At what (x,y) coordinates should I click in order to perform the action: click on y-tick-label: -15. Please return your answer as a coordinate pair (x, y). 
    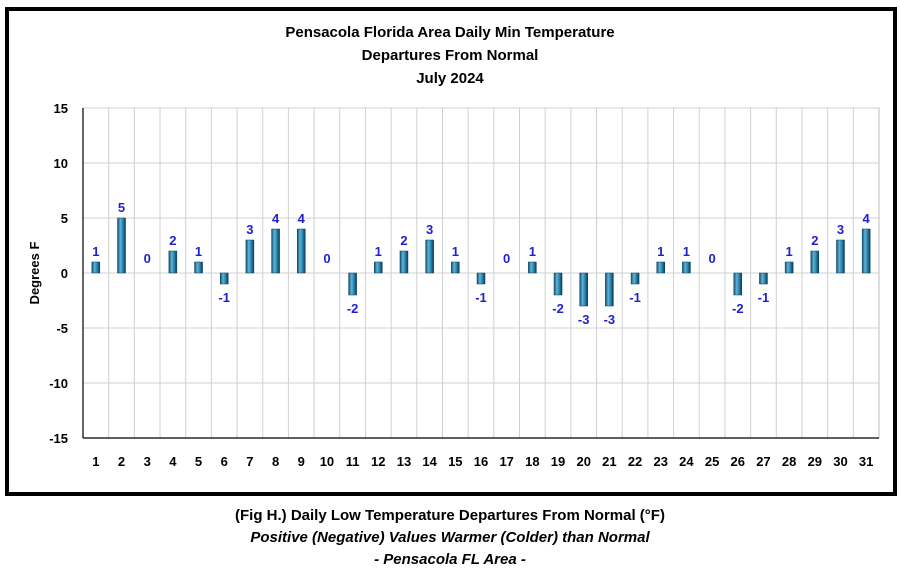
    Looking at the image, I should click on (58, 438).